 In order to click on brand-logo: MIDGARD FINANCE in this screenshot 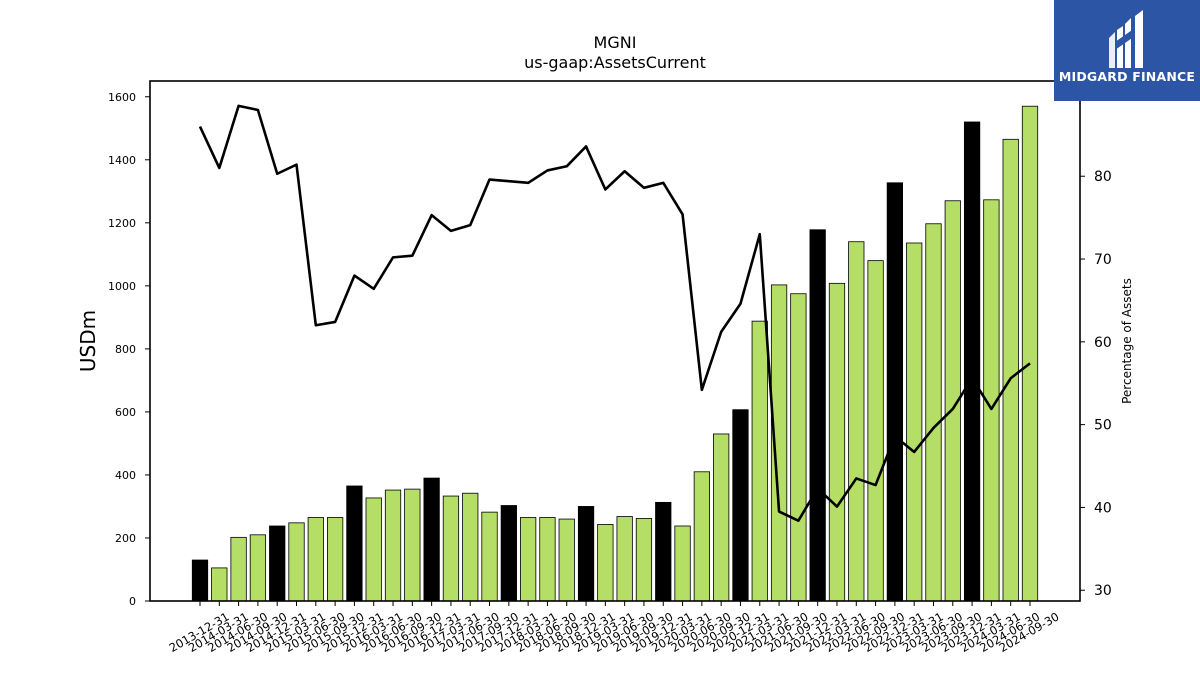, I will do `click(1127, 50)`.